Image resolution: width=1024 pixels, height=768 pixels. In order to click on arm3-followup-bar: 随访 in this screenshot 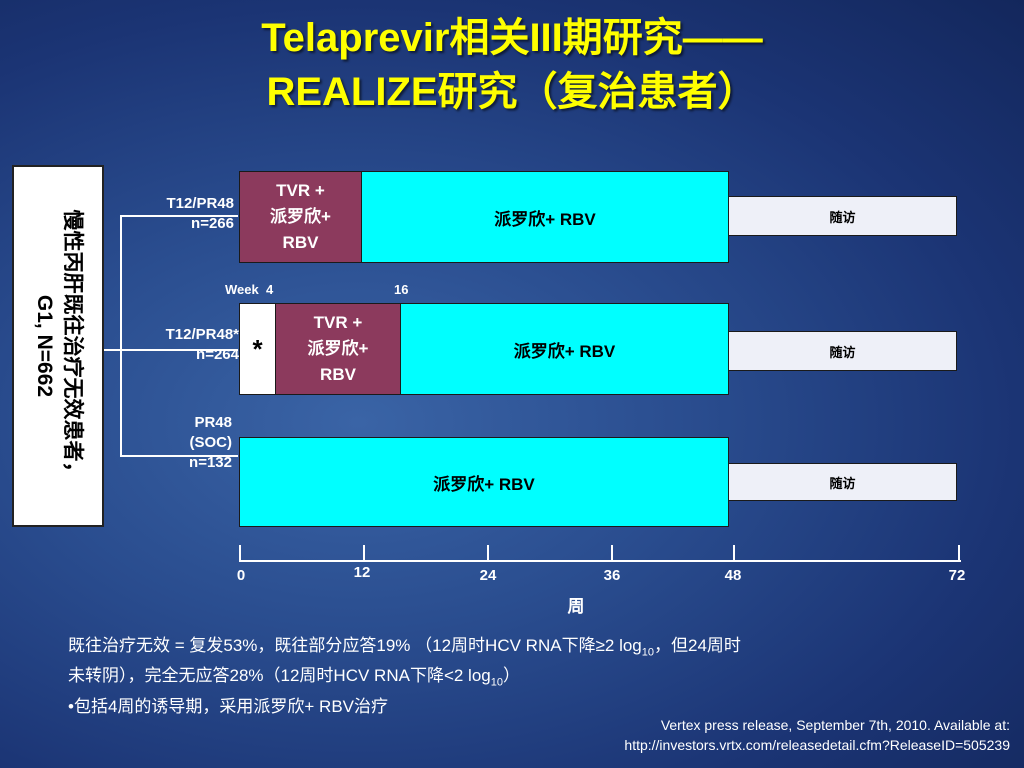, I will do `click(842, 482)`.